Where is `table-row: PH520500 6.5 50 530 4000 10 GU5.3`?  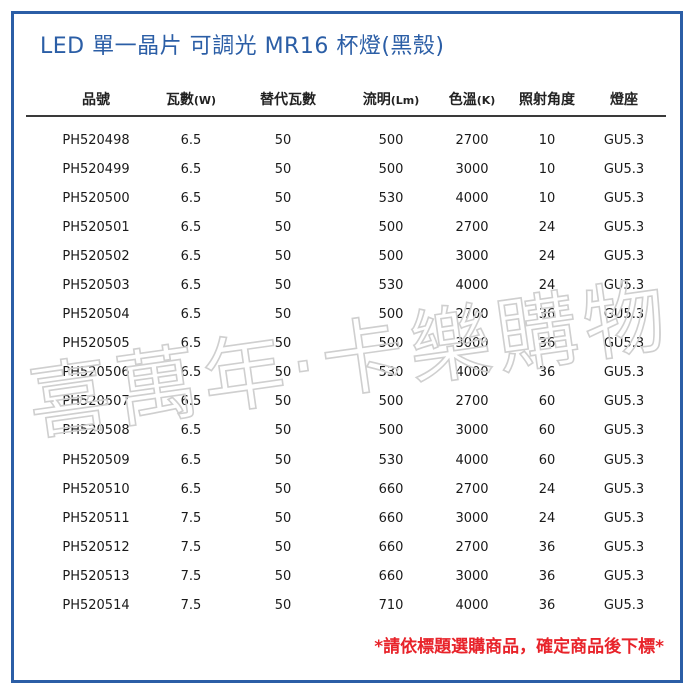
table-row: PH520500 6.5 50 530 4000 10 GU5.3 is located at coordinates (346, 198).